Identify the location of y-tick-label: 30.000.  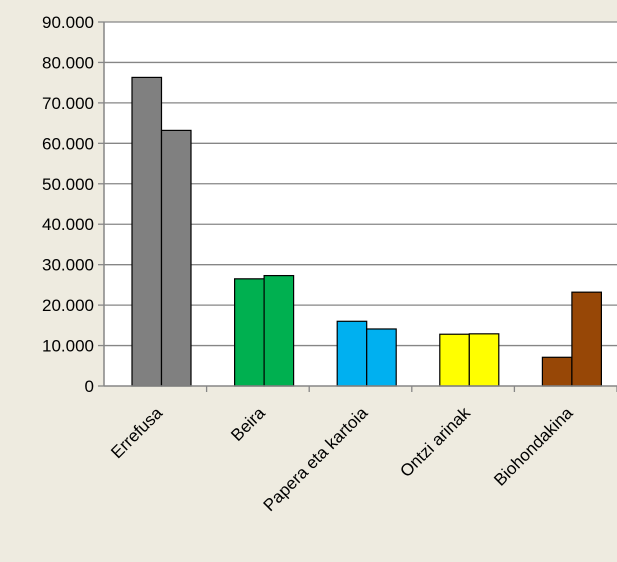
(68, 265).